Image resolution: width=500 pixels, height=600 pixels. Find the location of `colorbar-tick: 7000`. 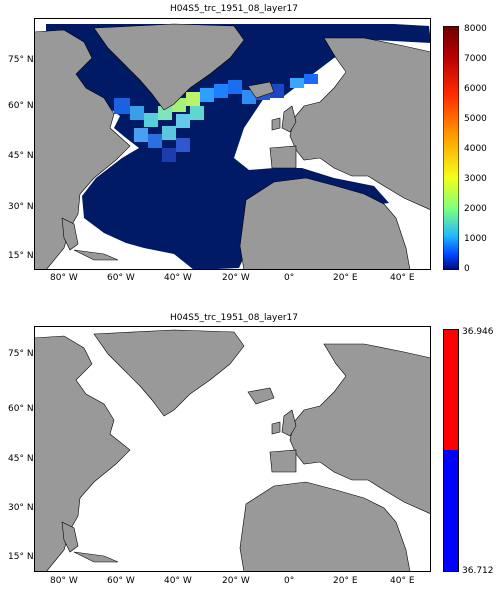

colorbar-tick: 7000 is located at coordinates (475, 59).